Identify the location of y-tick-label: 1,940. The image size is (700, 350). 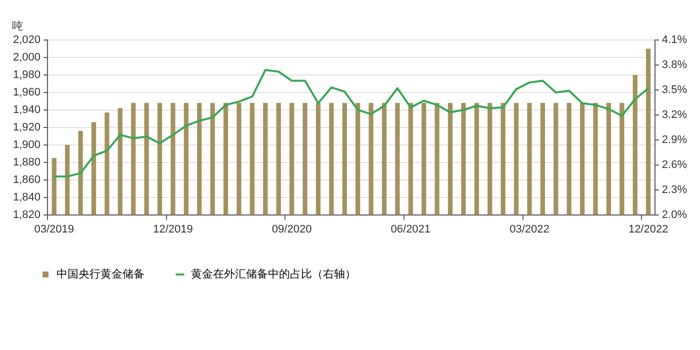
(26, 110).